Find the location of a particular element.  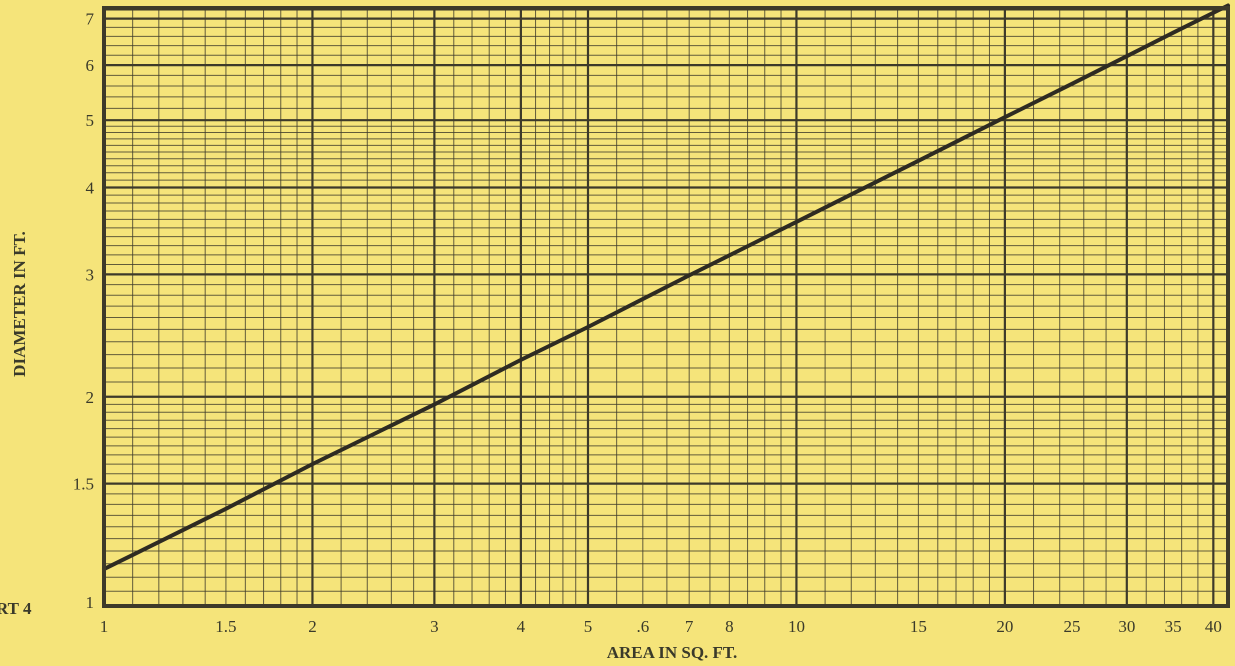

x-tick-label: 20 is located at coordinates (1004, 626).